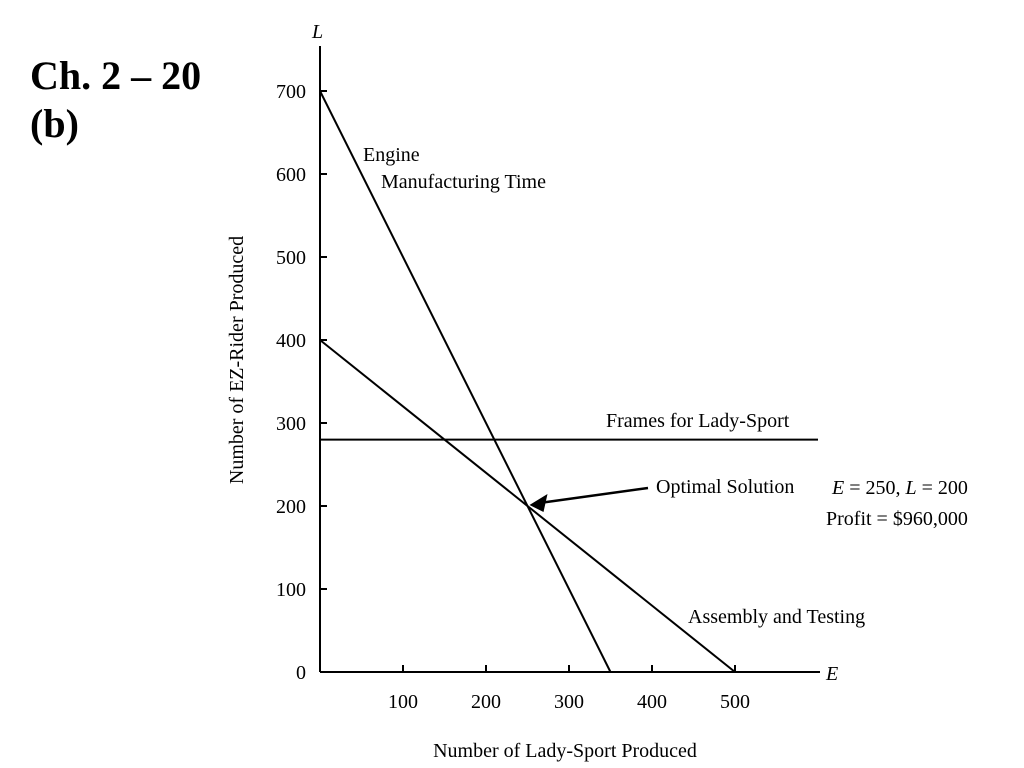 This screenshot has height=768, width=1024. What do you see at coordinates (391, 155) in the screenshot?
I see `engine-label-line-1: Engine` at bounding box center [391, 155].